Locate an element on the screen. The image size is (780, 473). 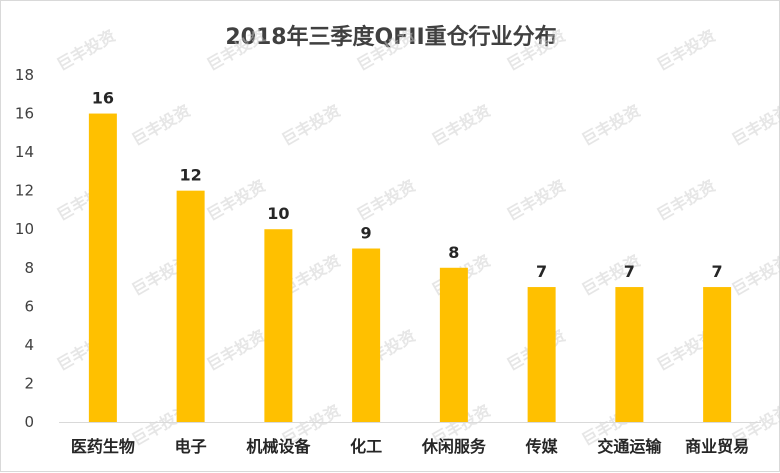
y-tick-label: 0 is located at coordinates (29, 422).